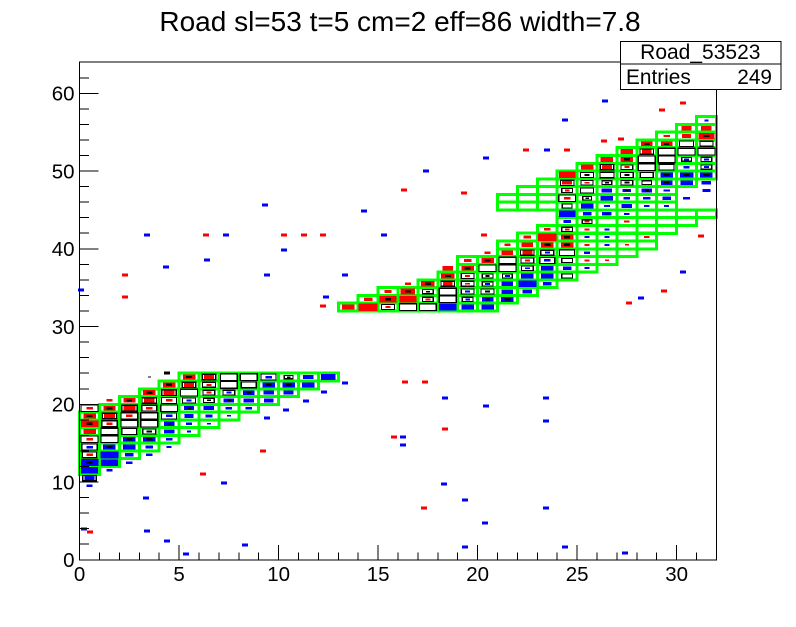 This screenshot has width=796, height=627. What do you see at coordinates (577, 574) in the screenshot?
I see `svg-text: 25` at bounding box center [577, 574].